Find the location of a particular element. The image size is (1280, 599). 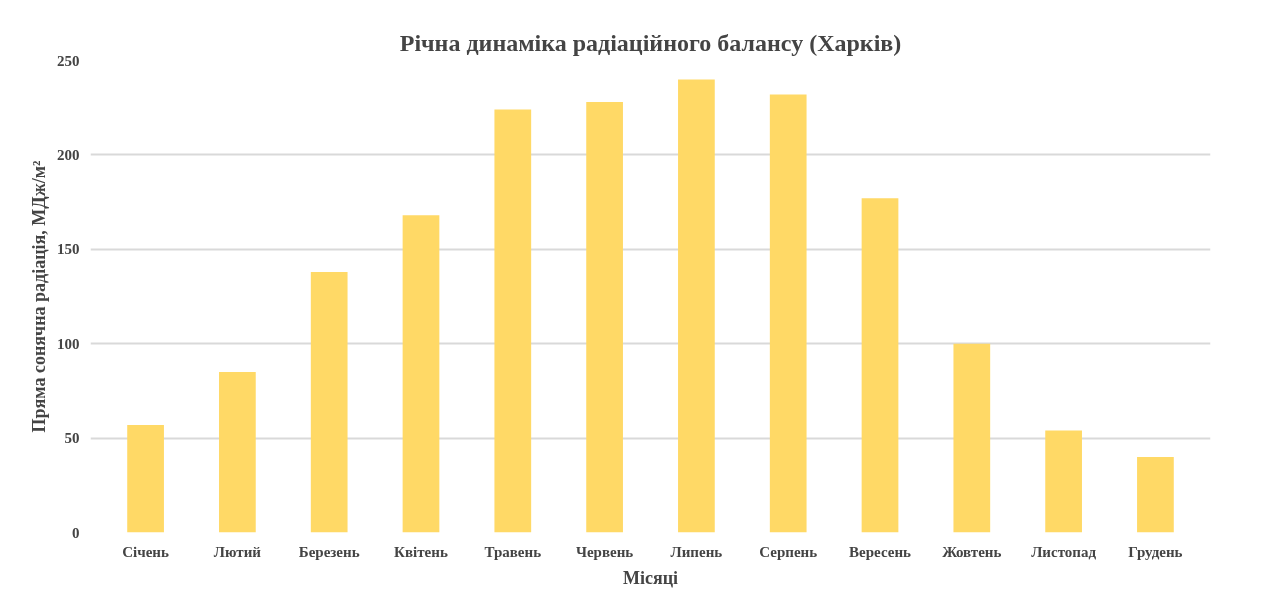

y-tick-label: 150 is located at coordinates (68, 249).